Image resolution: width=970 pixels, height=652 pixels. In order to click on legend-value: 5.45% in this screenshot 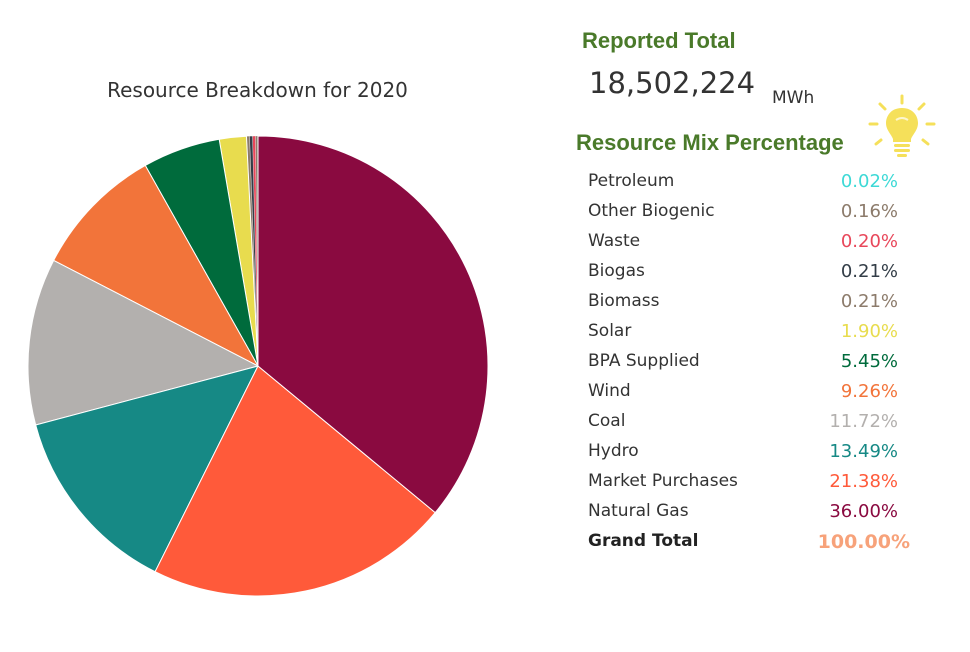, I will do `click(869, 361)`.